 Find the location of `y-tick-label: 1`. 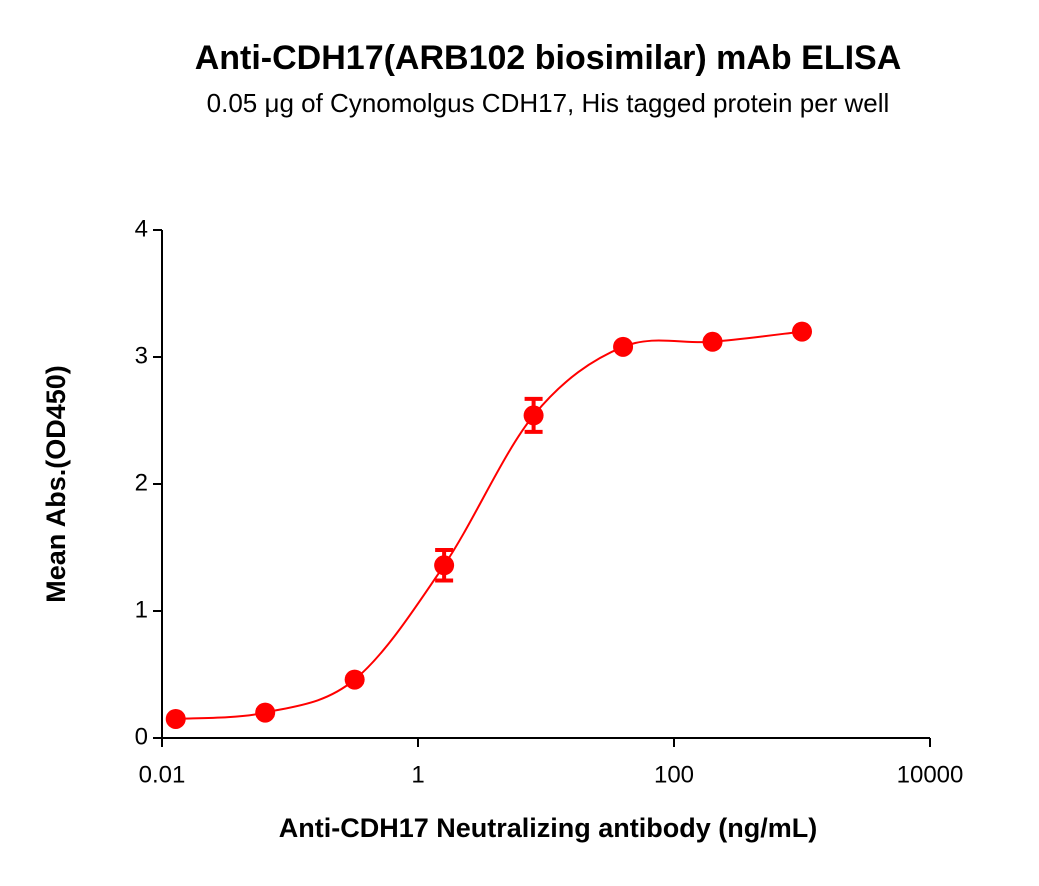

y-tick-label: 1 is located at coordinates (141, 609).